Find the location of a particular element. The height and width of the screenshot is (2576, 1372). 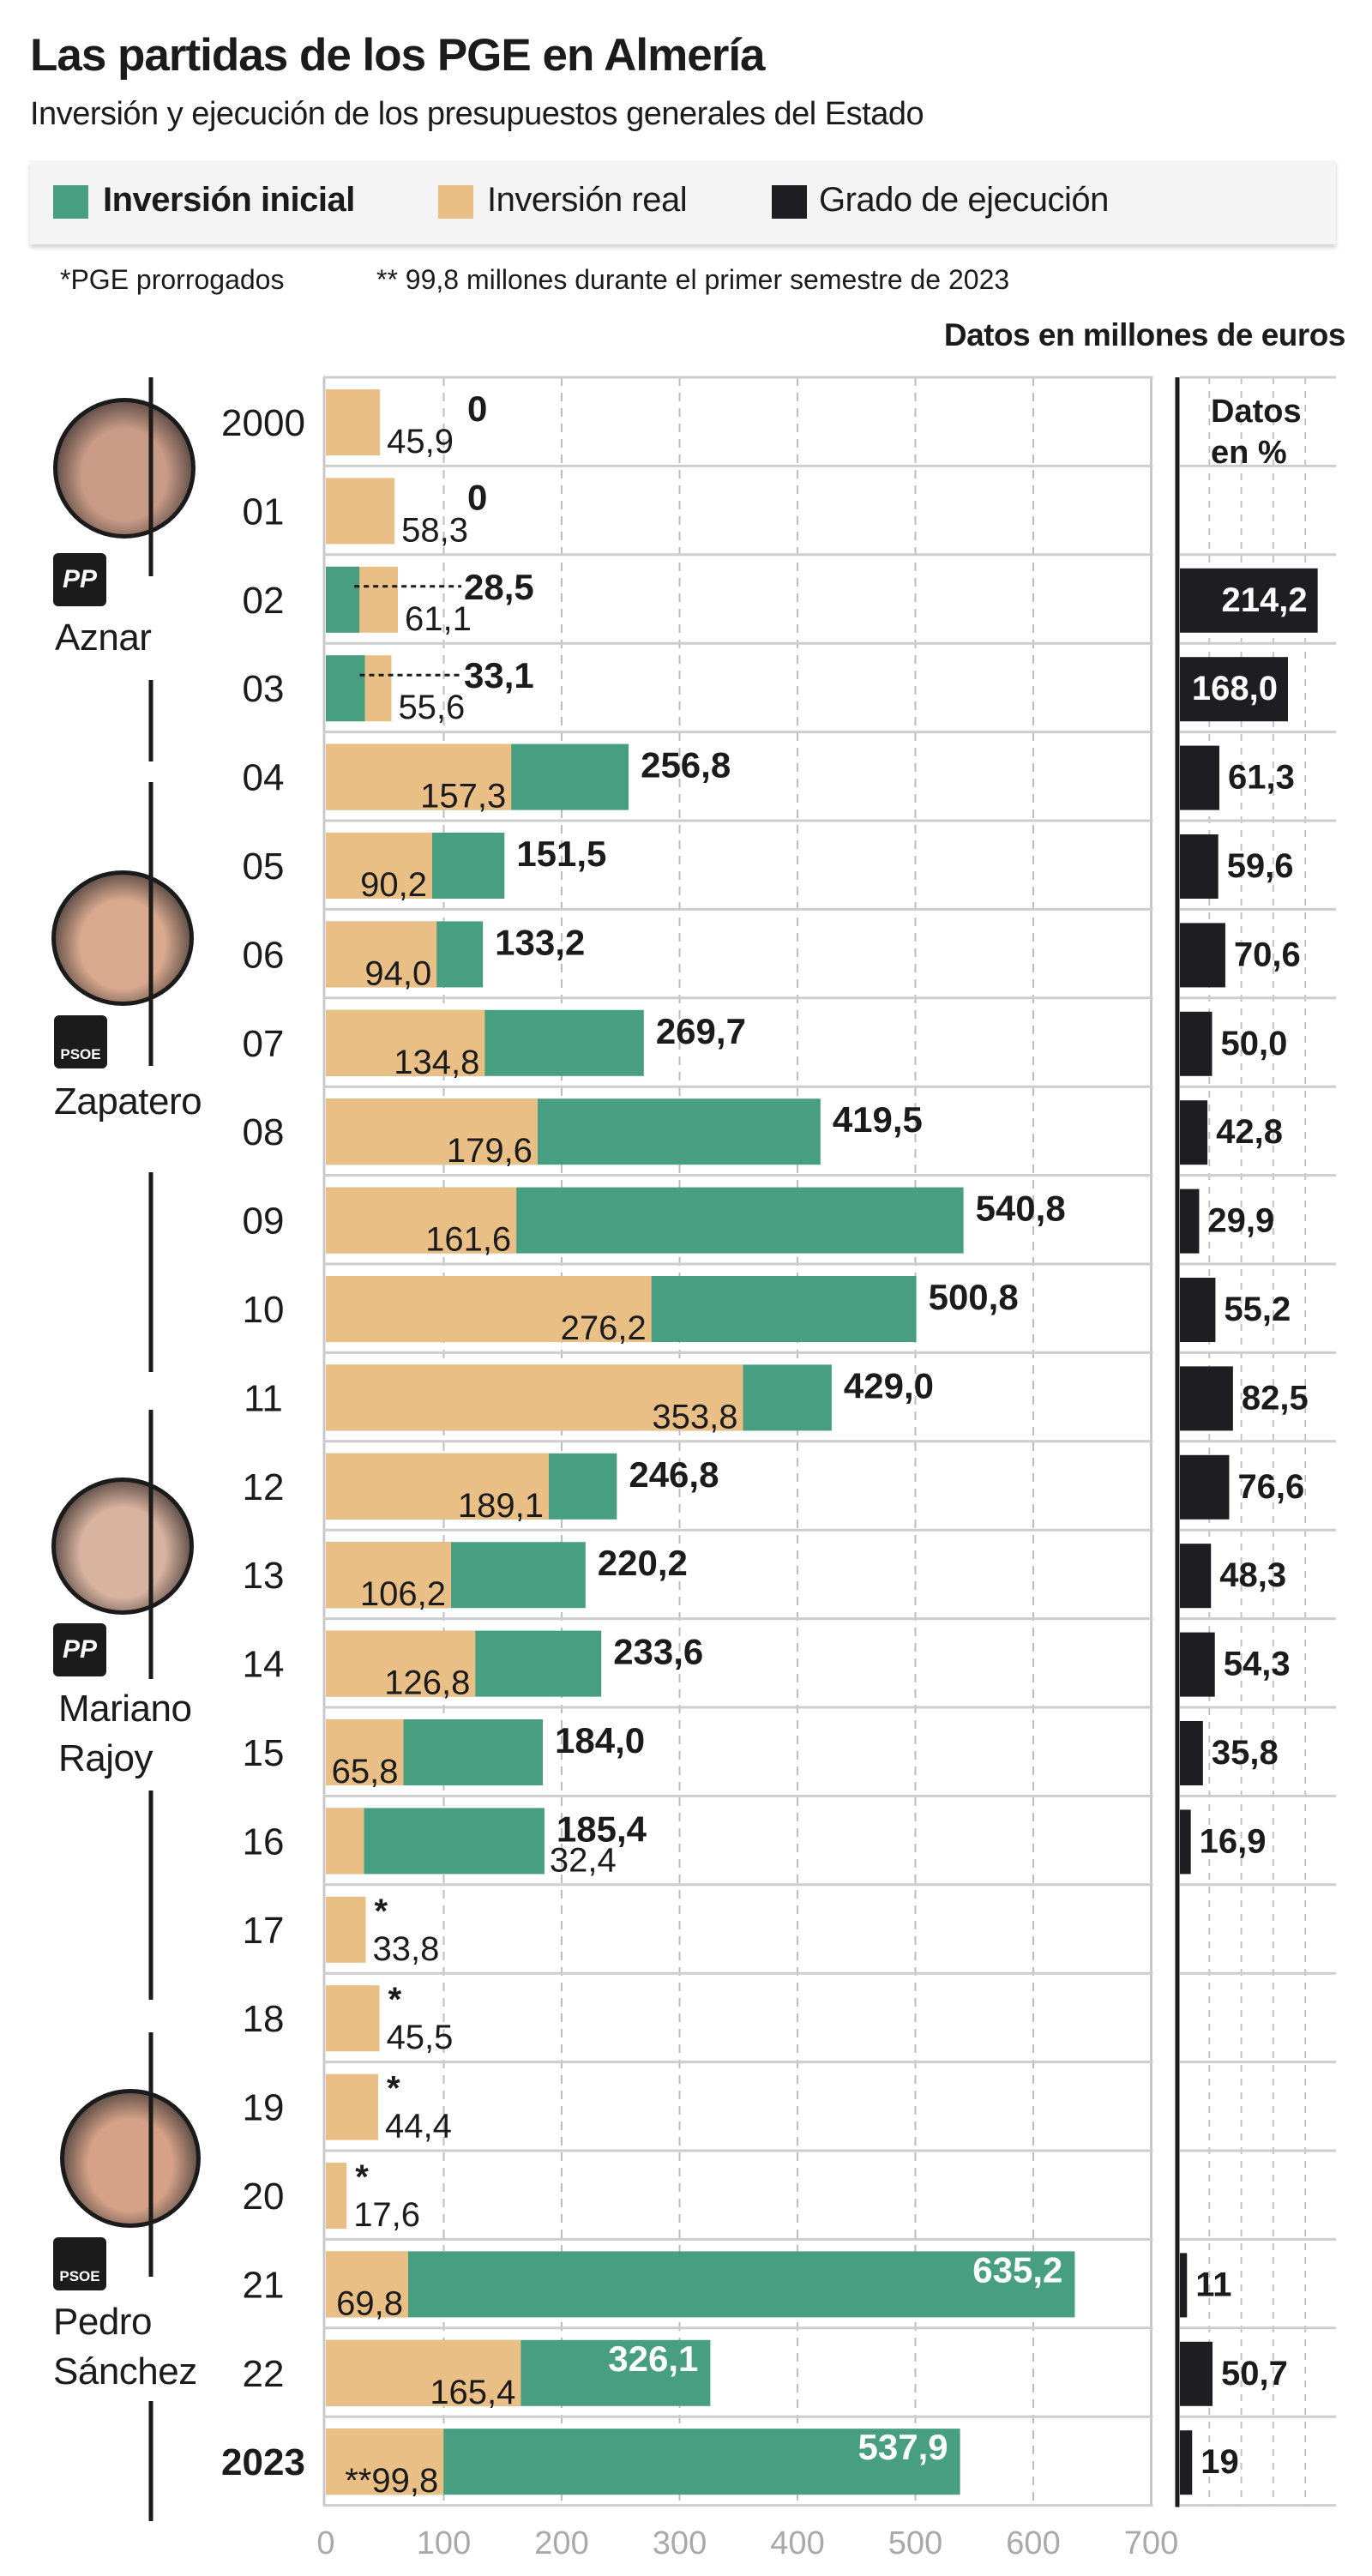

year-label: 16 is located at coordinates (264, 1842).